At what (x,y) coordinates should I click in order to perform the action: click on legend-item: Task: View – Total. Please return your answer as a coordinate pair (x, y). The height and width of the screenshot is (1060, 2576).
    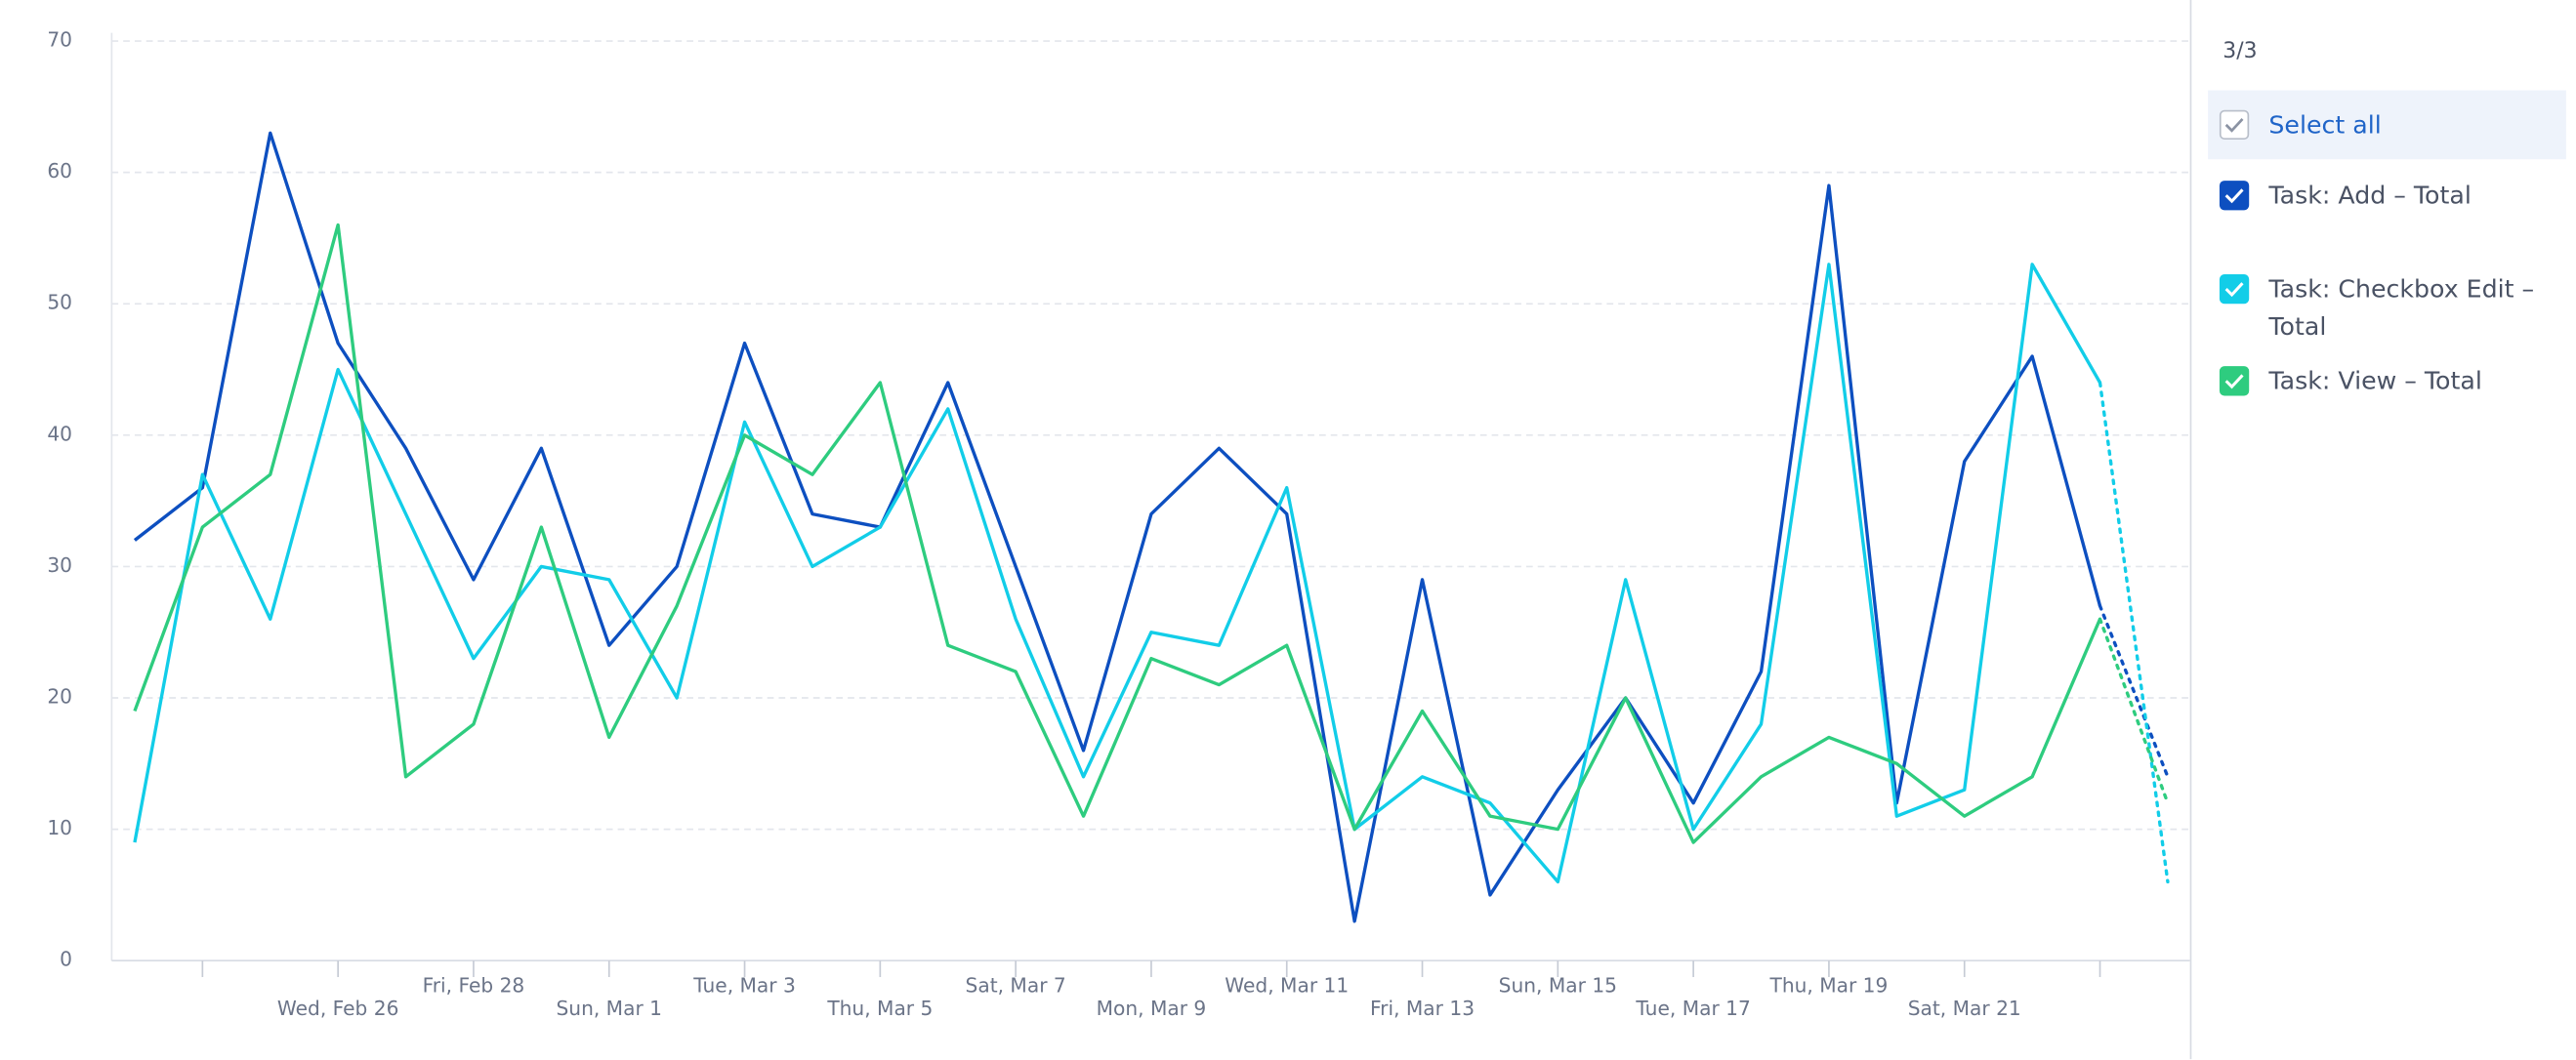
    Looking at the image, I should click on (2387, 382).